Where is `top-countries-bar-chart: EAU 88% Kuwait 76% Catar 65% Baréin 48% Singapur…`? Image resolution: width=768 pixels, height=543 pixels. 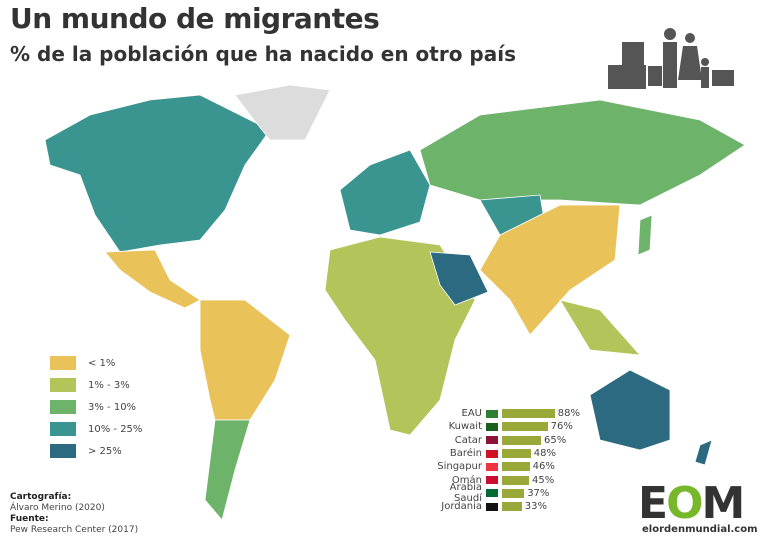 top-countries-bar-chart: EAU 88% Kuwait 76% Catar 65% Baréin 48% Singapur… is located at coordinates (500, 460).